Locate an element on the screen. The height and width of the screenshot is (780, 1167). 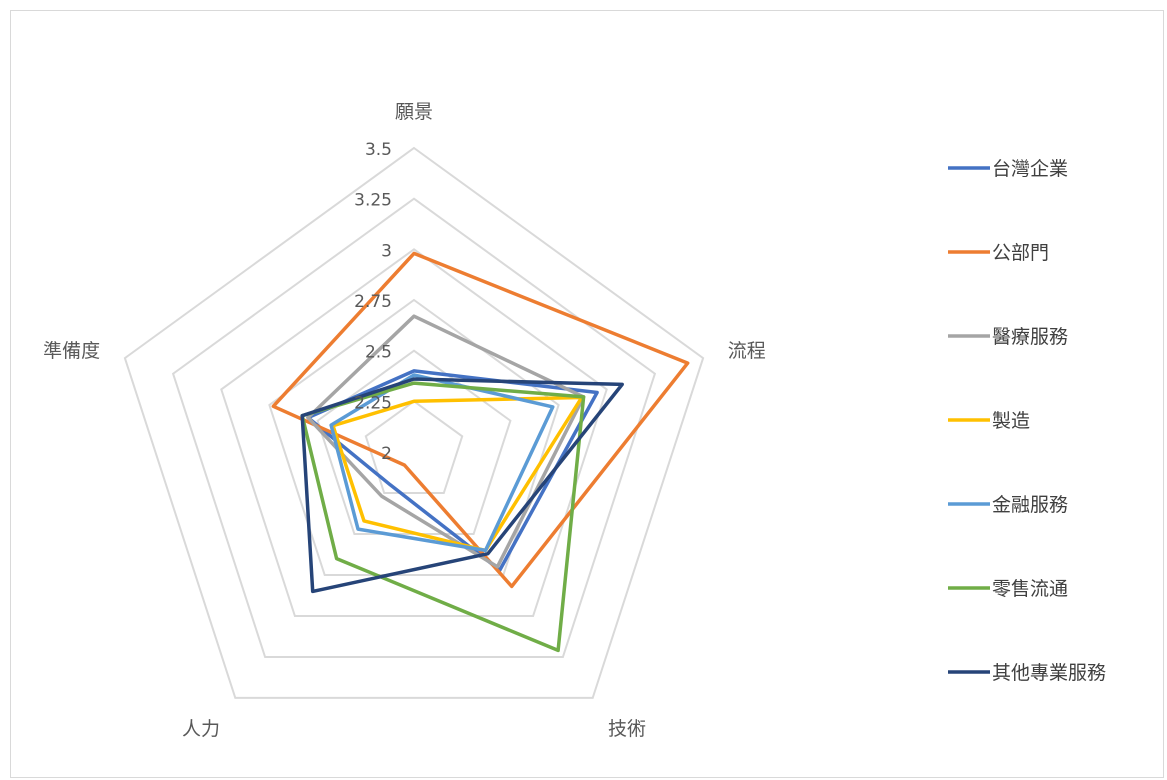
tick-label: 2.5 is located at coordinates (378, 353).